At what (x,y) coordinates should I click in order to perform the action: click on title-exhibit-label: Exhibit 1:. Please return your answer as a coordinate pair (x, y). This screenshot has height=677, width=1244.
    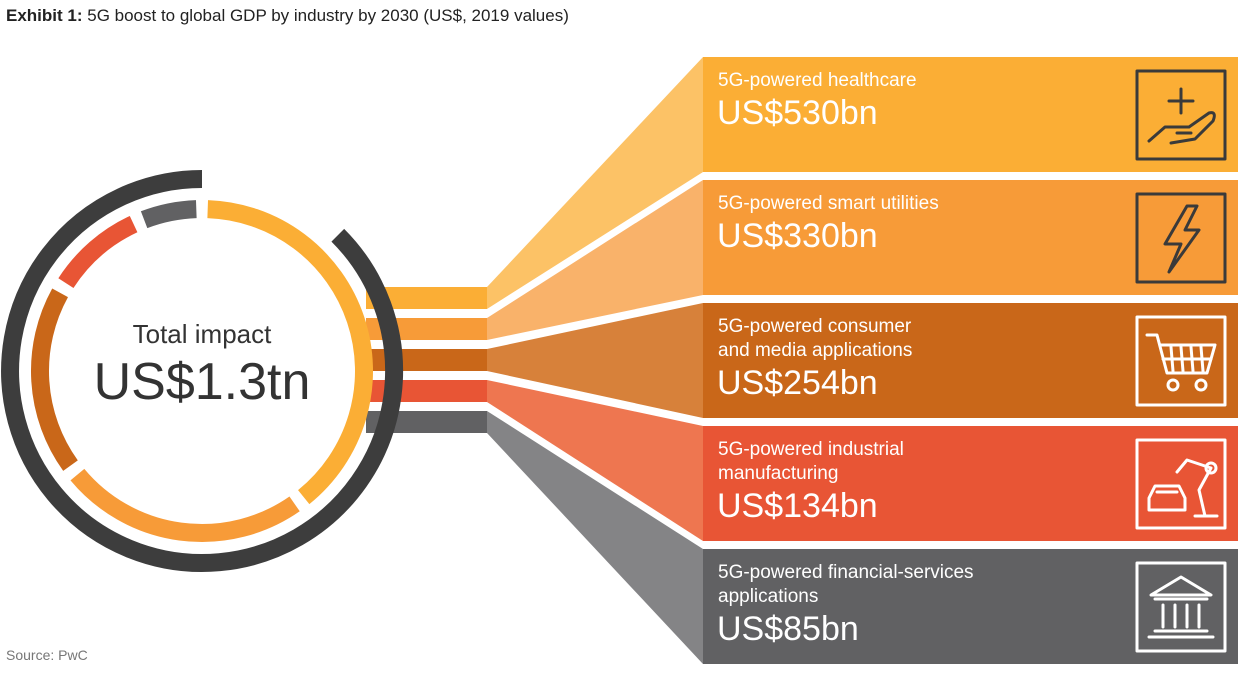
    Looking at the image, I should click on (44, 15).